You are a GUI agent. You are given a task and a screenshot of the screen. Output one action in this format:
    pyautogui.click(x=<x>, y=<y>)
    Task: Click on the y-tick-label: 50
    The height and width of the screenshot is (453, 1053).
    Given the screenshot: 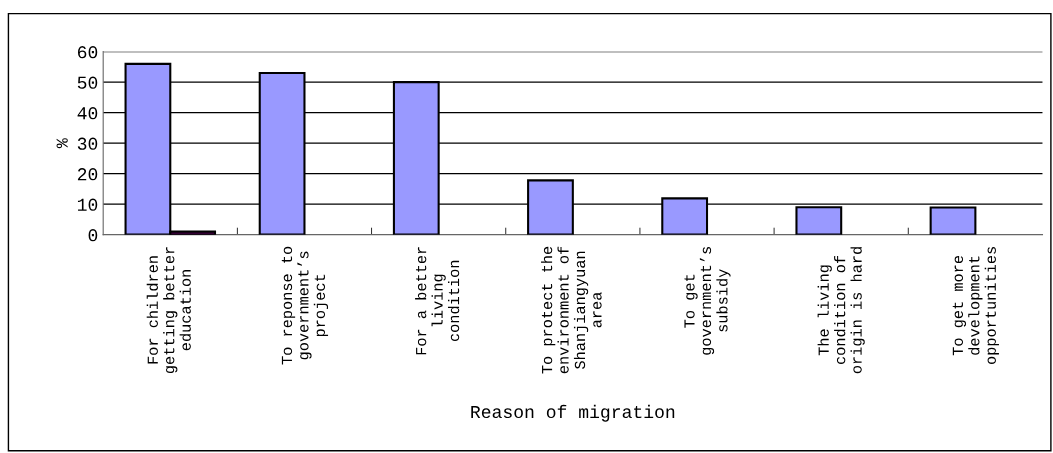 What is the action you would take?
    pyautogui.click(x=87, y=82)
    